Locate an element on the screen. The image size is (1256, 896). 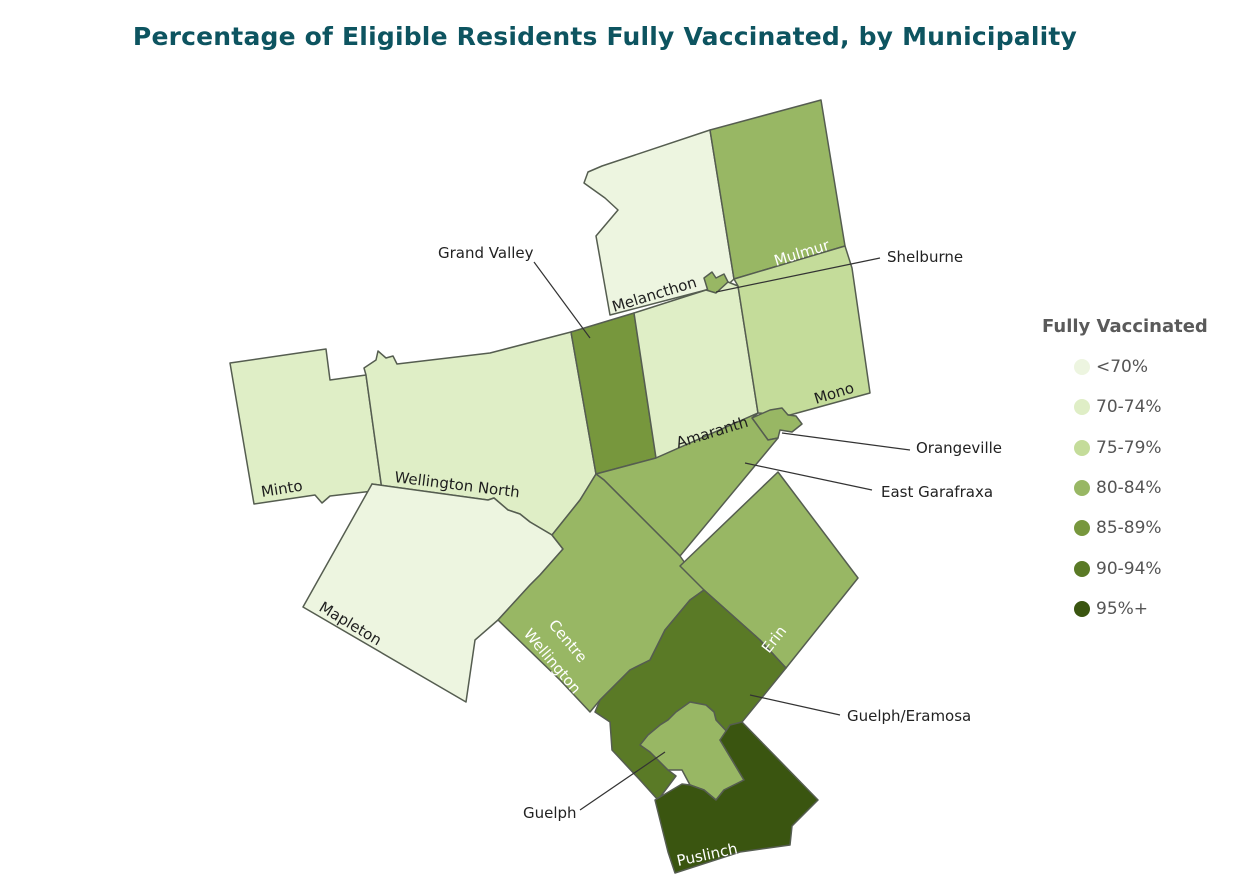
legend-label: 70-74% is located at coordinates (1129, 407).